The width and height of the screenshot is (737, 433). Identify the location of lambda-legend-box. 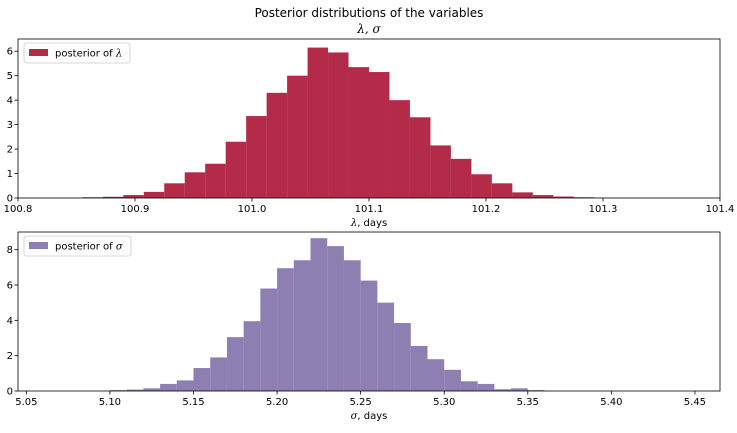
(77, 53).